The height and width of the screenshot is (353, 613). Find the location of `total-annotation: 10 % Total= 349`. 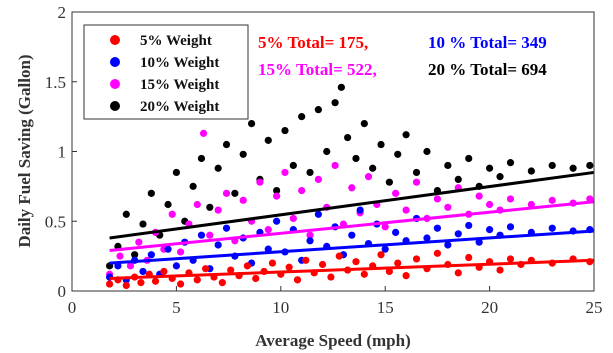

total-annotation: 10 % Total= 349 is located at coordinates (487, 42).